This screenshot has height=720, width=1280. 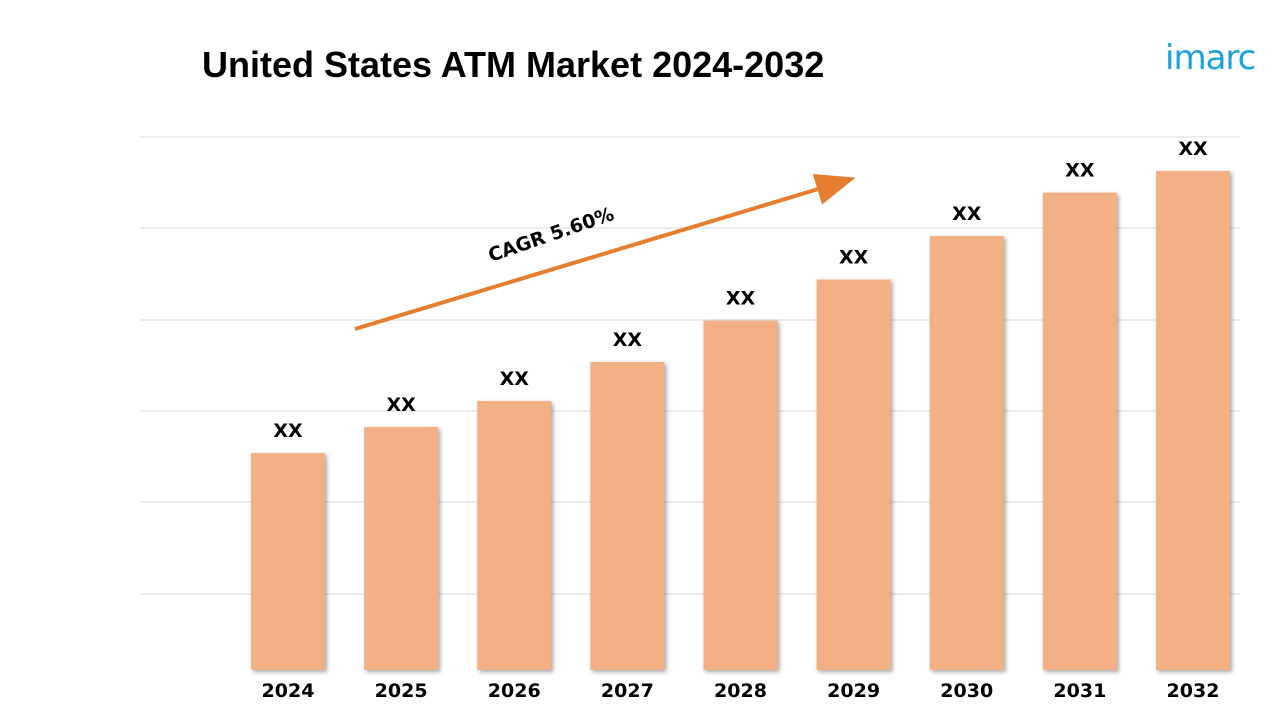 I want to click on cagr-annotation: CAGR 5.60%, so click(x=605, y=252).